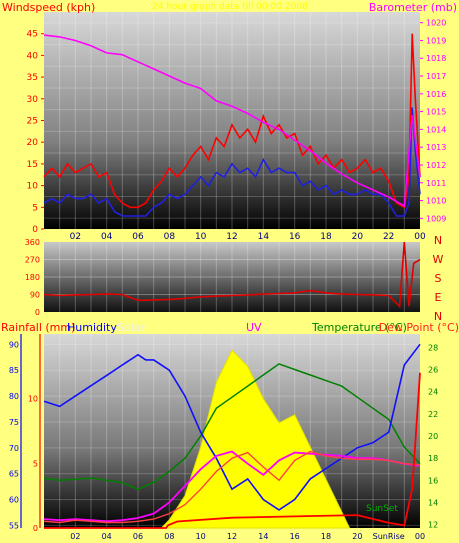 This screenshot has width=459, height=543. Describe the element at coordinates (436, 147) in the screenshot. I see `barometer-tick-label: 1013` at that location.